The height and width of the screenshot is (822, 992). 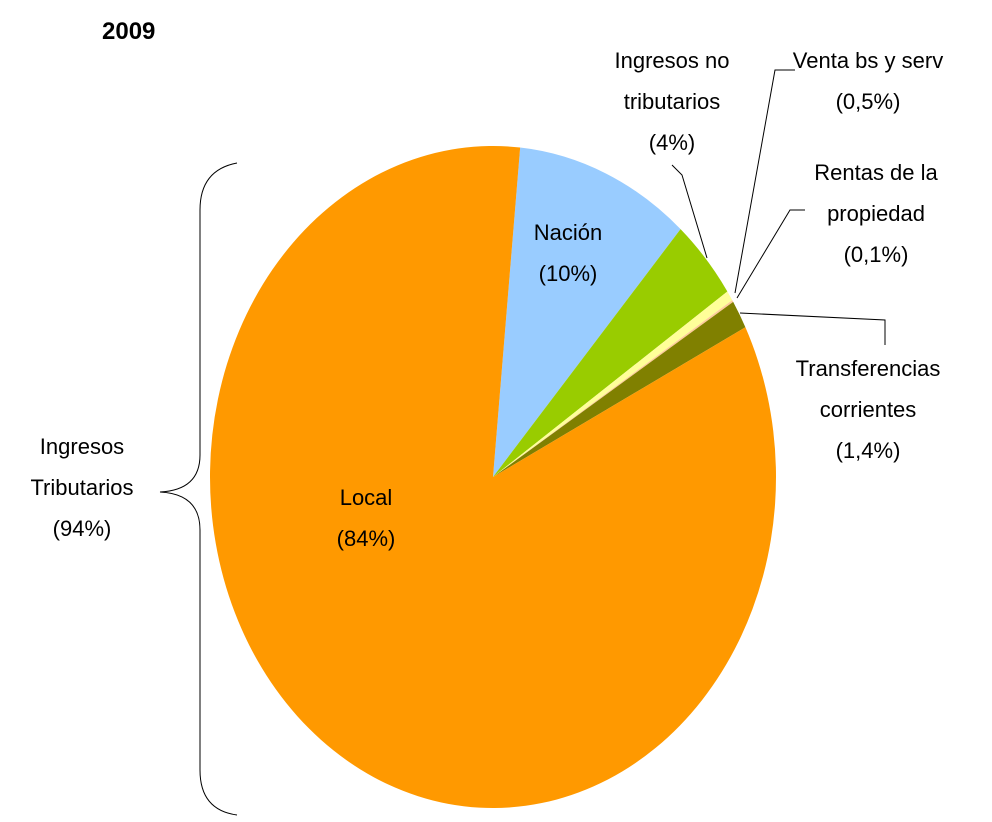 I want to click on slice-label: Rentas de la propiedad, so click(x=876, y=193).